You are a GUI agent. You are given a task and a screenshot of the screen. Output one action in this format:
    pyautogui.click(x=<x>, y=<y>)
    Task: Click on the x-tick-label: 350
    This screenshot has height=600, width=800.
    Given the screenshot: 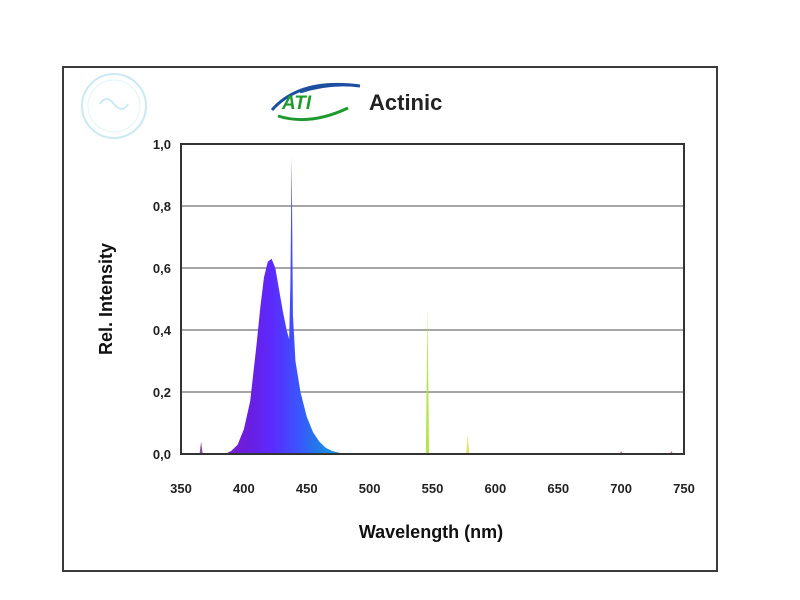 What is the action you would take?
    pyautogui.click(x=181, y=488)
    